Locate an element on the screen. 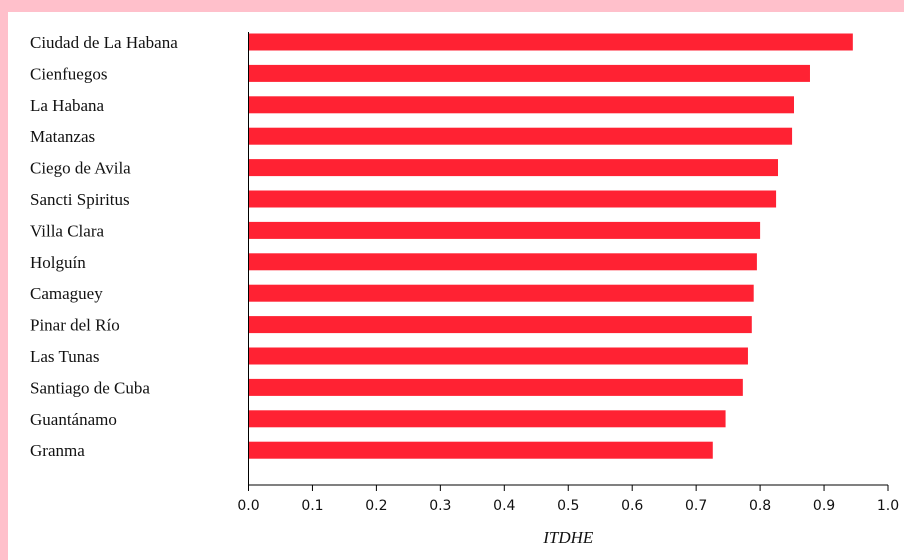  category-label: Sancti Spiritus is located at coordinates (80, 199).